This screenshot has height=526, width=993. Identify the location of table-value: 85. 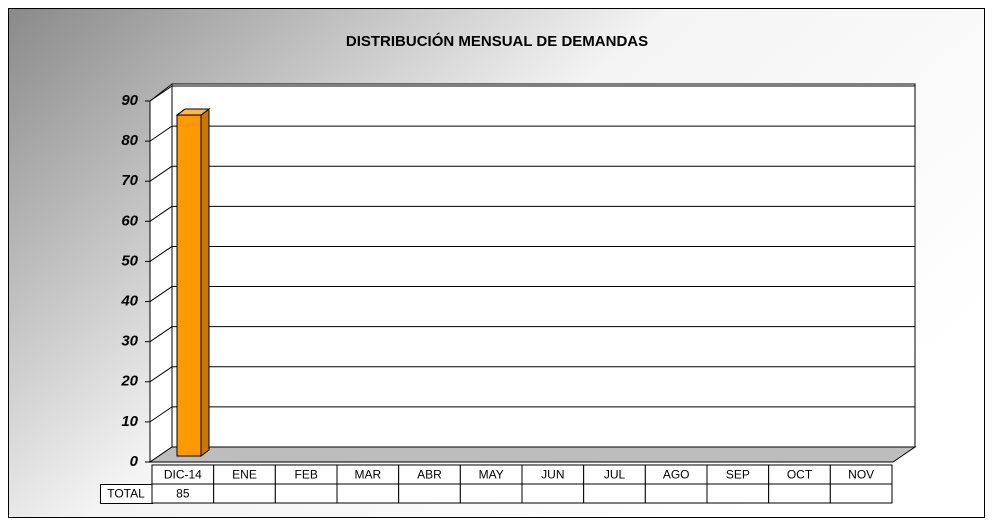
(183, 494).